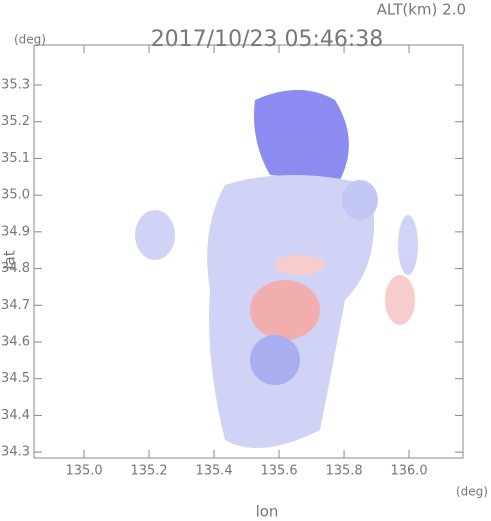 Image resolution: width=491 pixels, height=521 pixels. What do you see at coordinates (83, 471) in the screenshot?
I see `x-tick-label: 135.0` at bounding box center [83, 471].